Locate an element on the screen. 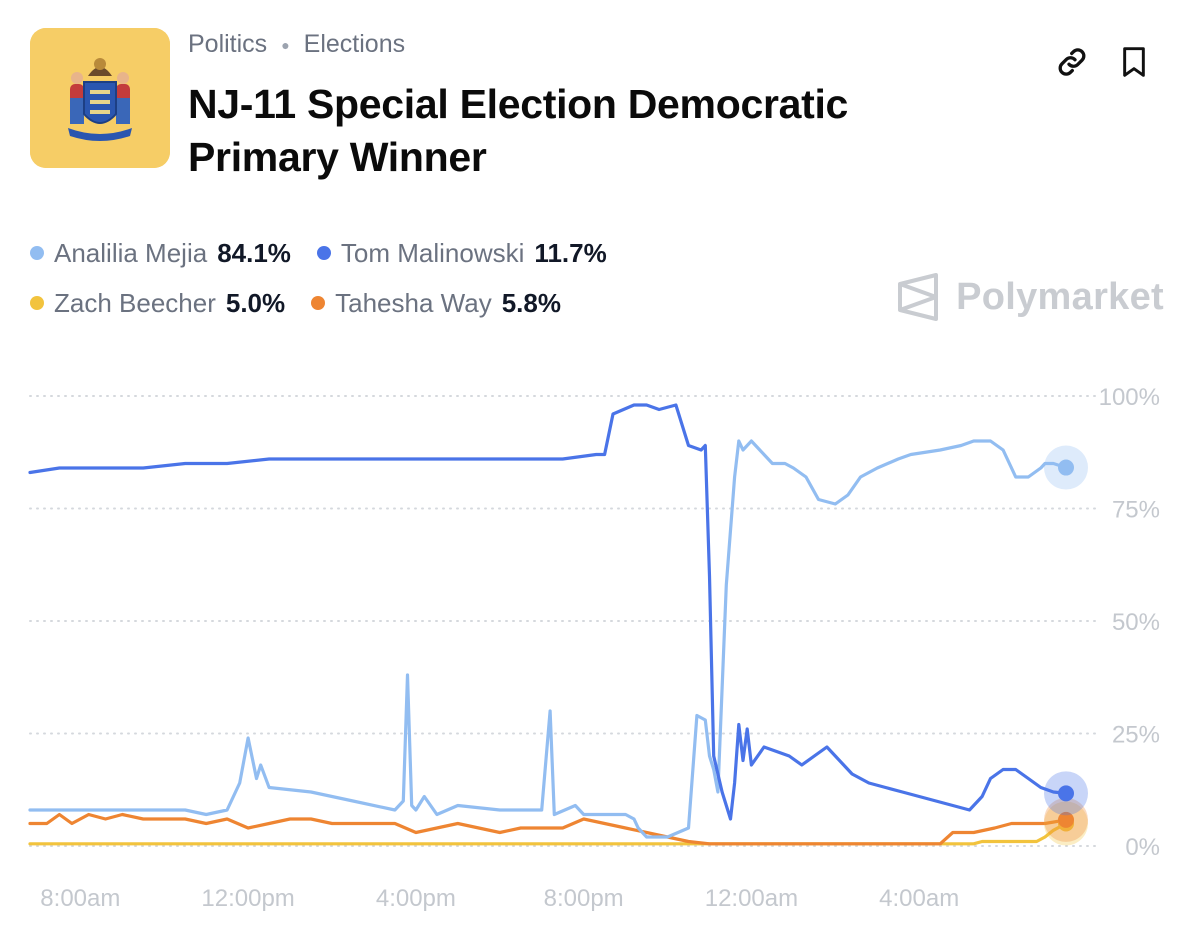 The image size is (1178, 926). market-logo is located at coordinates (100, 98).